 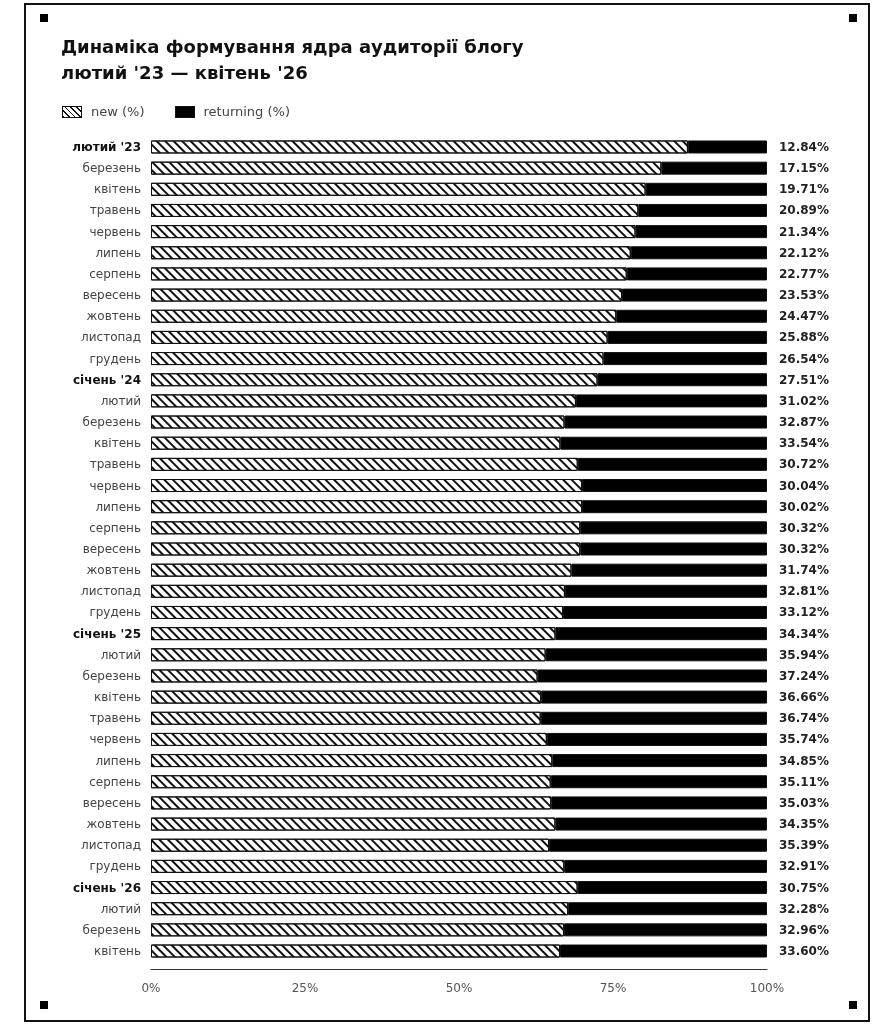 I want to click on data-label: 32.28%, so click(x=804, y=908).